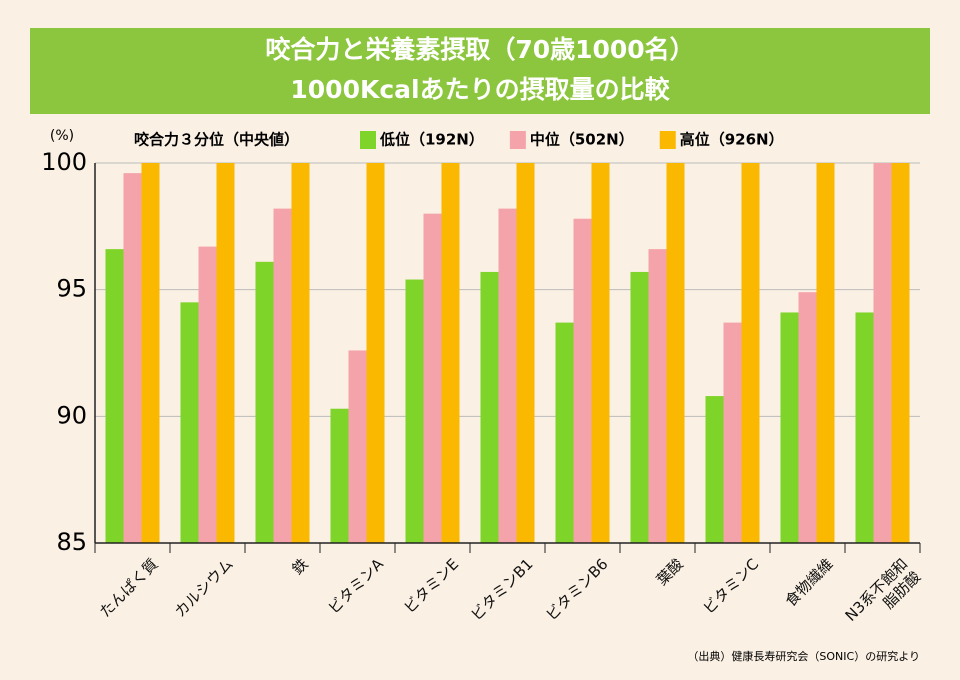  I want to click on y-tick-label: 90, so click(71, 415).